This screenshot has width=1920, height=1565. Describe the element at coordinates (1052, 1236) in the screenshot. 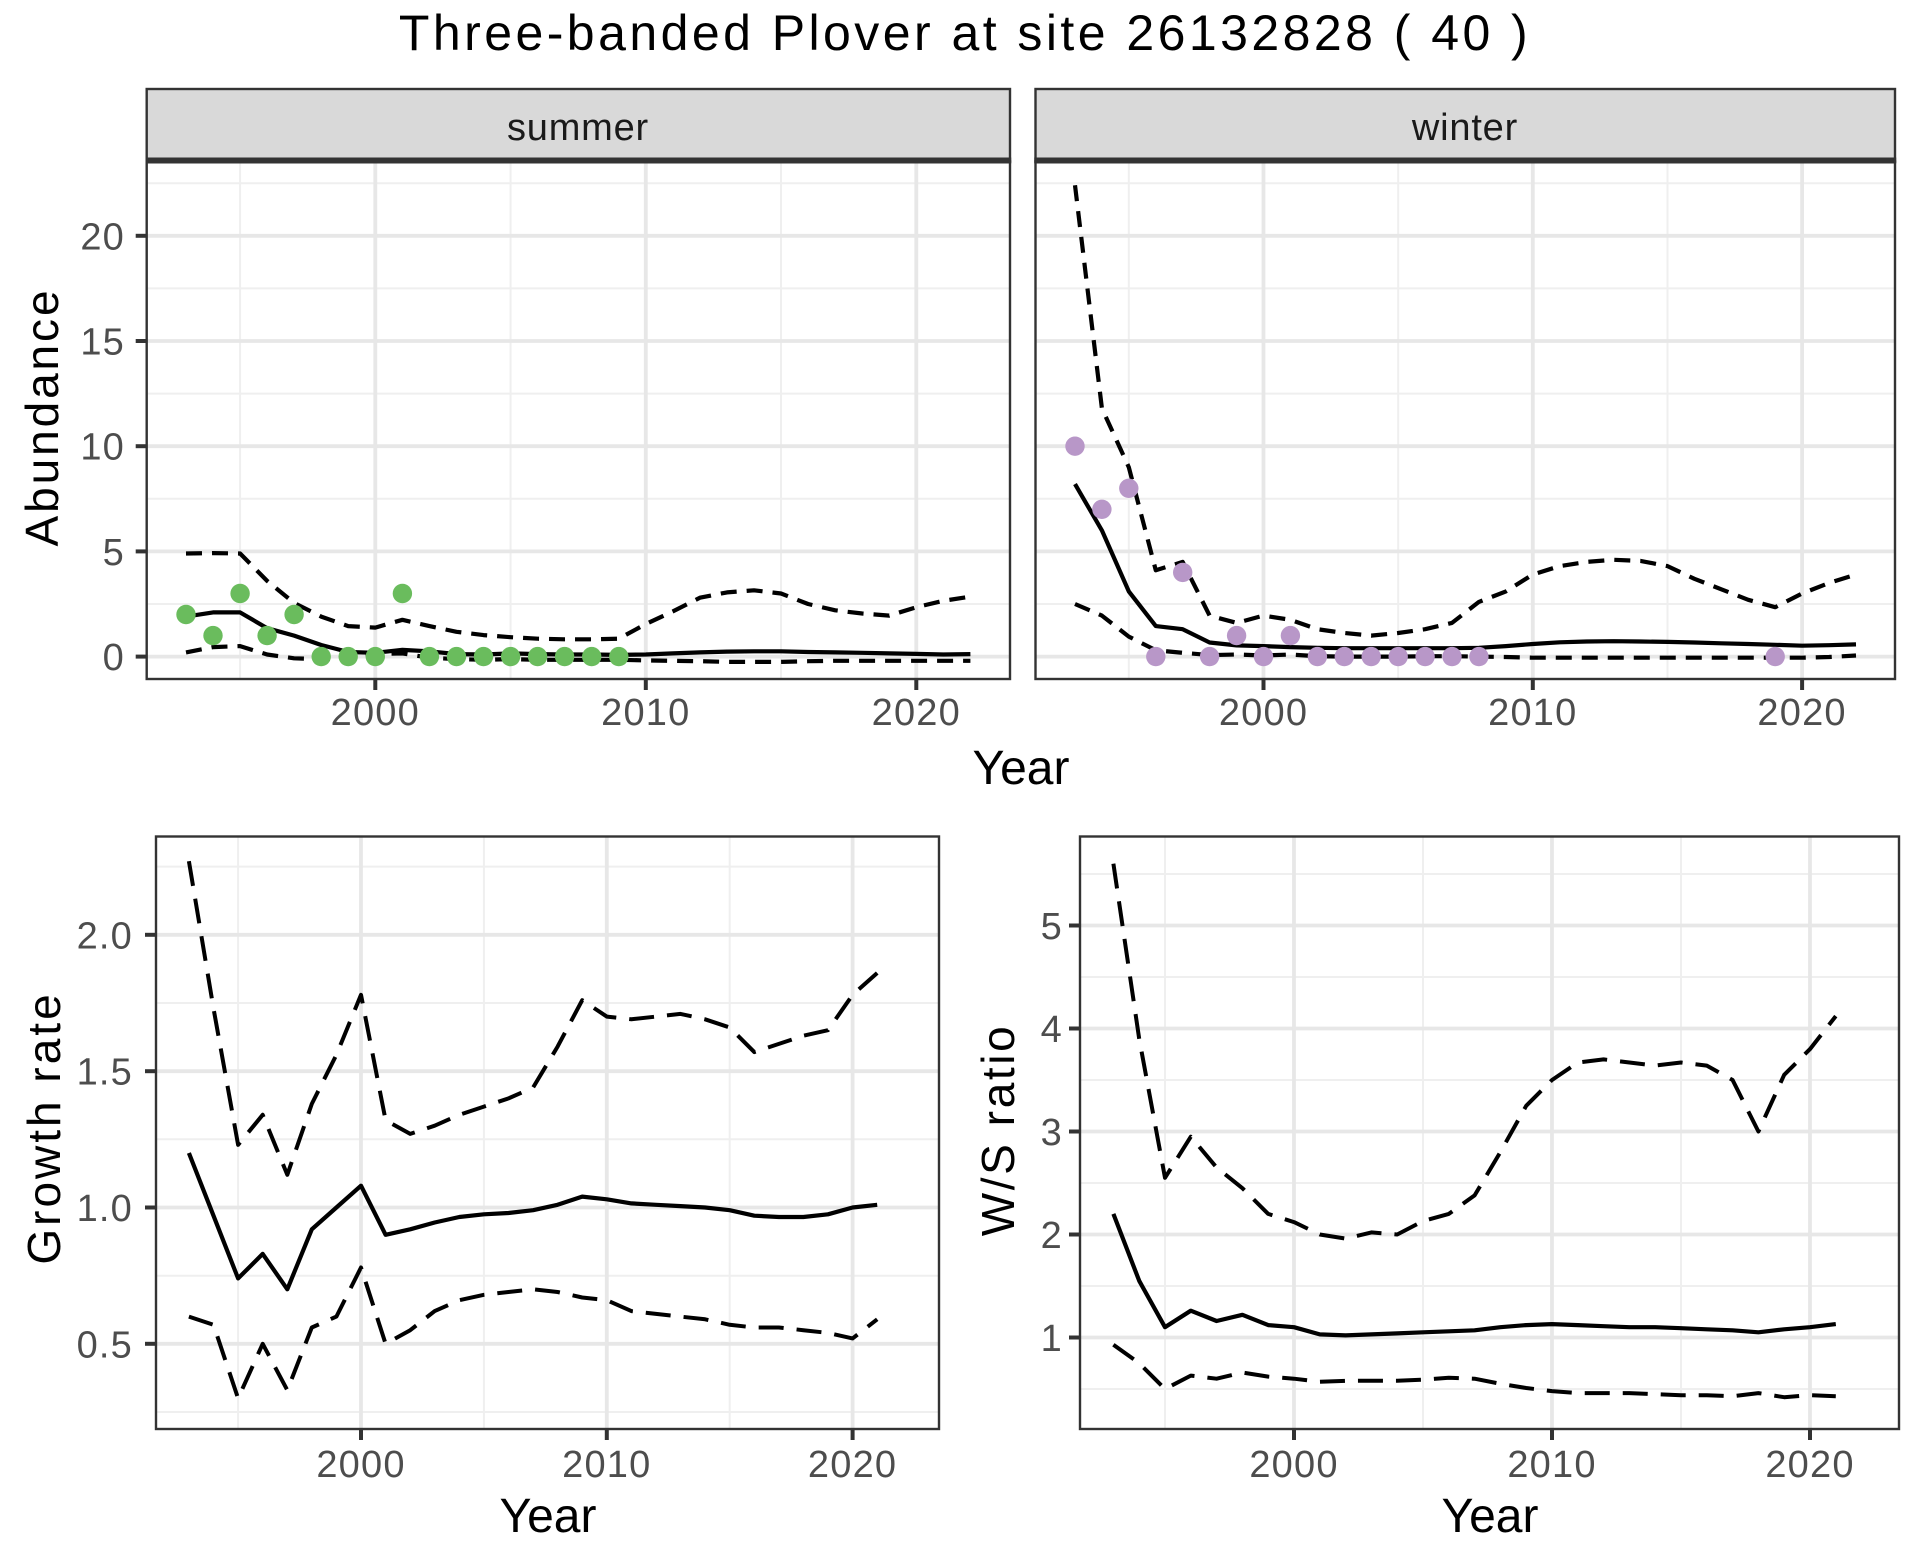

I see `svg-text: 2` at that location.